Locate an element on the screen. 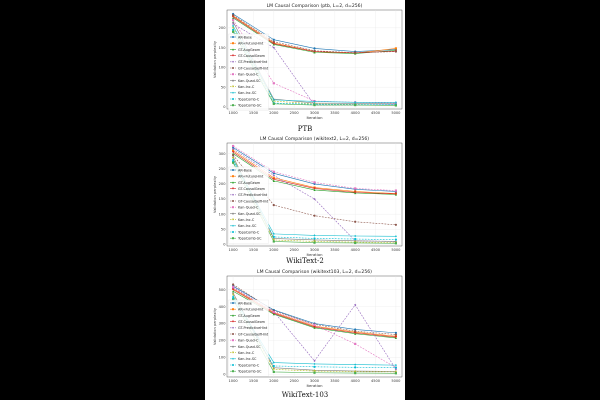 This screenshot has width=600, height=400. legend-entry: AR+FutureHint is located at coordinates (251, 44).